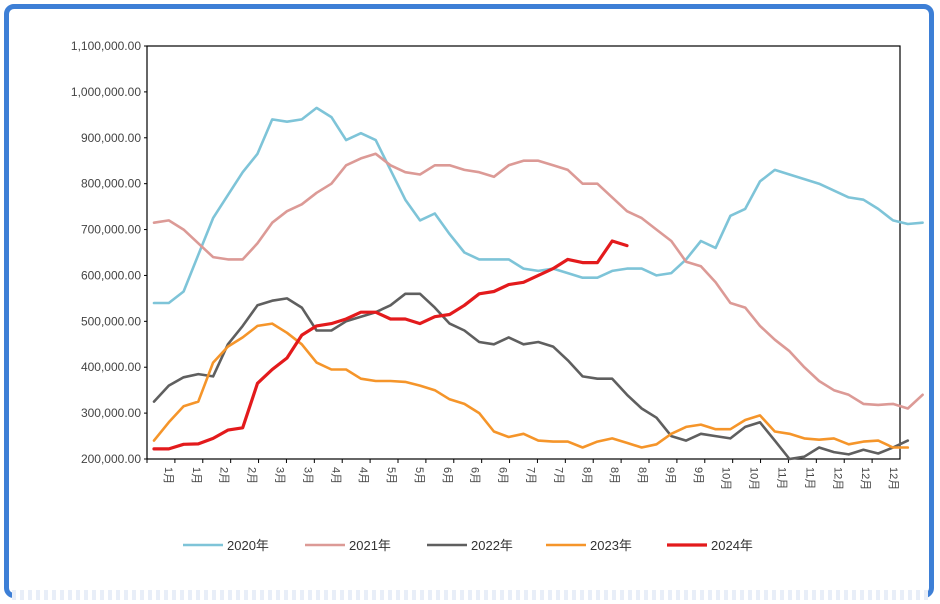 The image size is (940, 604). What do you see at coordinates (370, 545) in the screenshot?
I see `legend-label: 2021年` at bounding box center [370, 545].